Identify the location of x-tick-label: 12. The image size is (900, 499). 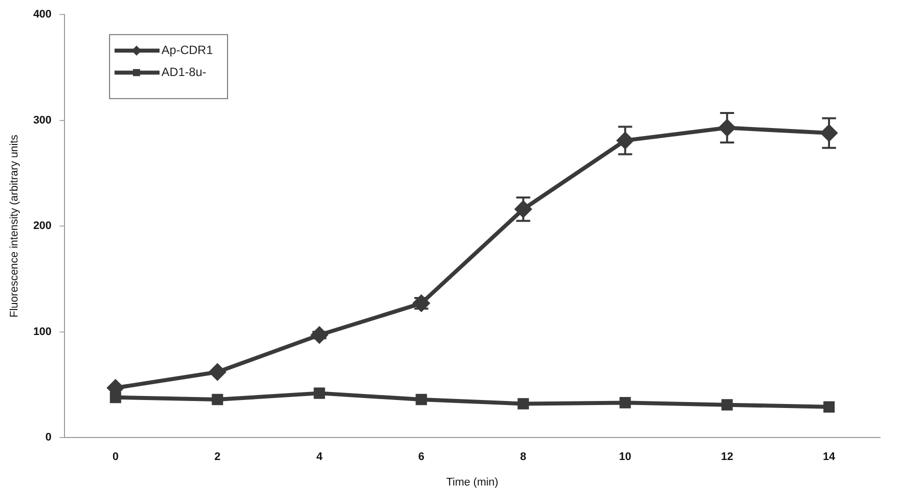
(727, 457).